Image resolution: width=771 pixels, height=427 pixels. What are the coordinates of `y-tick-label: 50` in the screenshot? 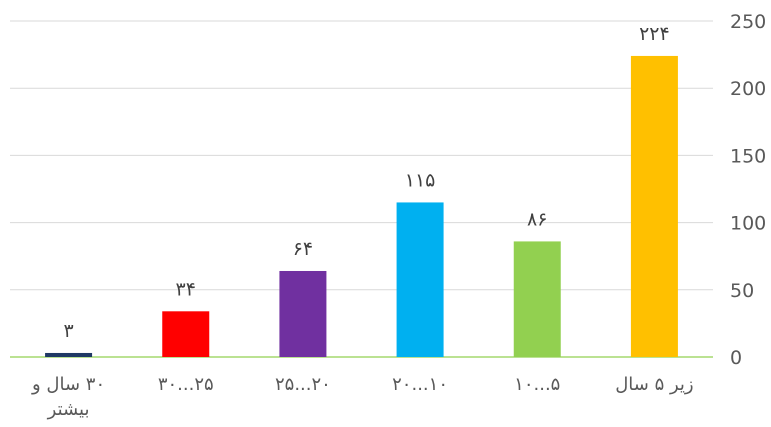 It's located at (742, 291).